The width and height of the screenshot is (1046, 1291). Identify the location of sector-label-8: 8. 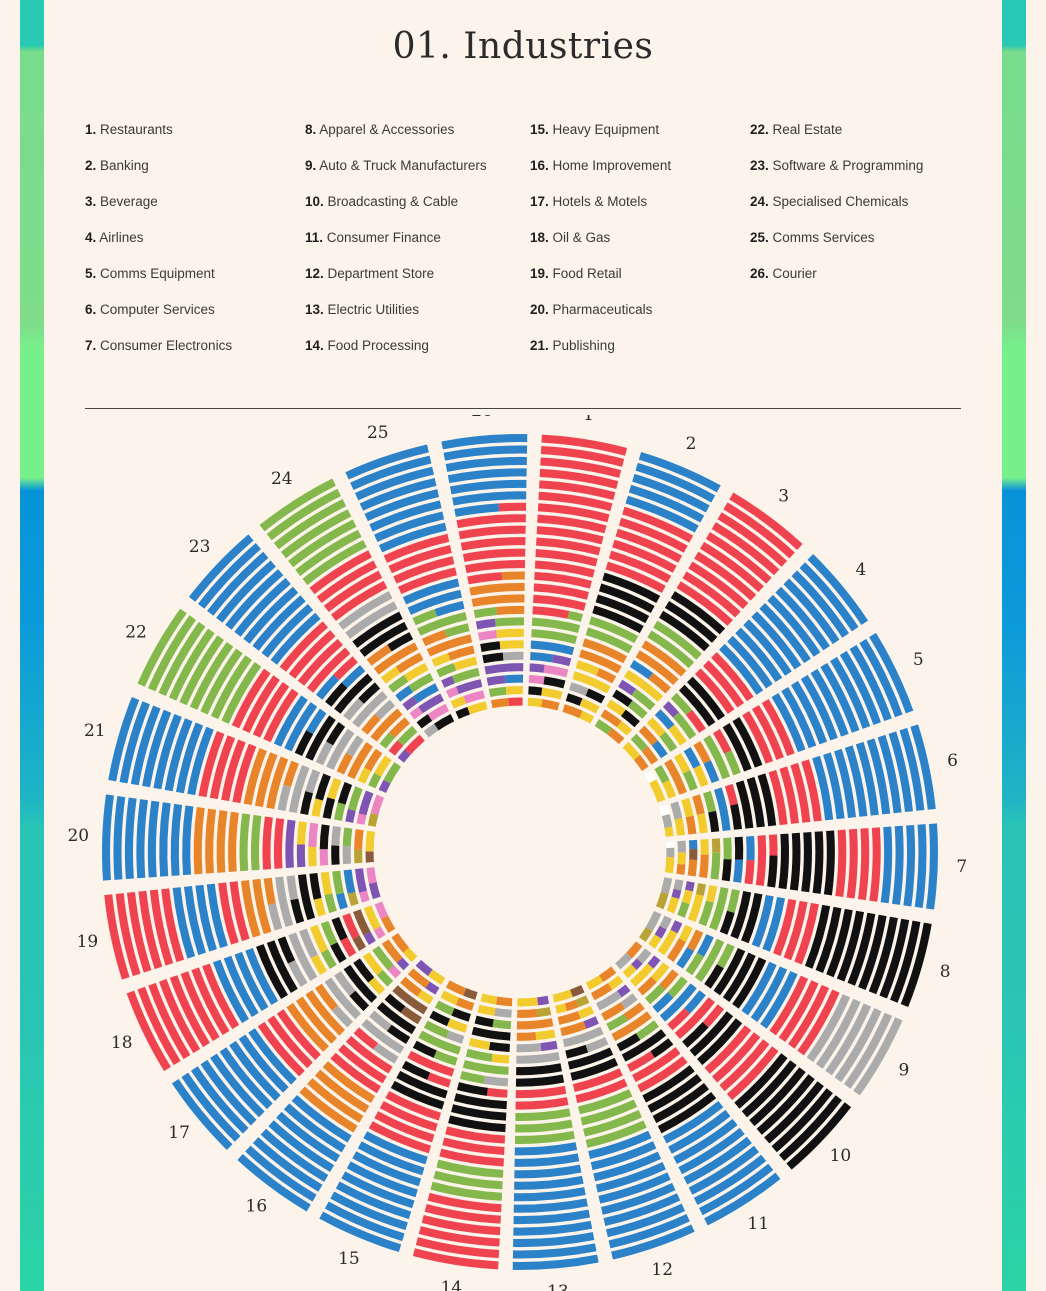
(945, 972).